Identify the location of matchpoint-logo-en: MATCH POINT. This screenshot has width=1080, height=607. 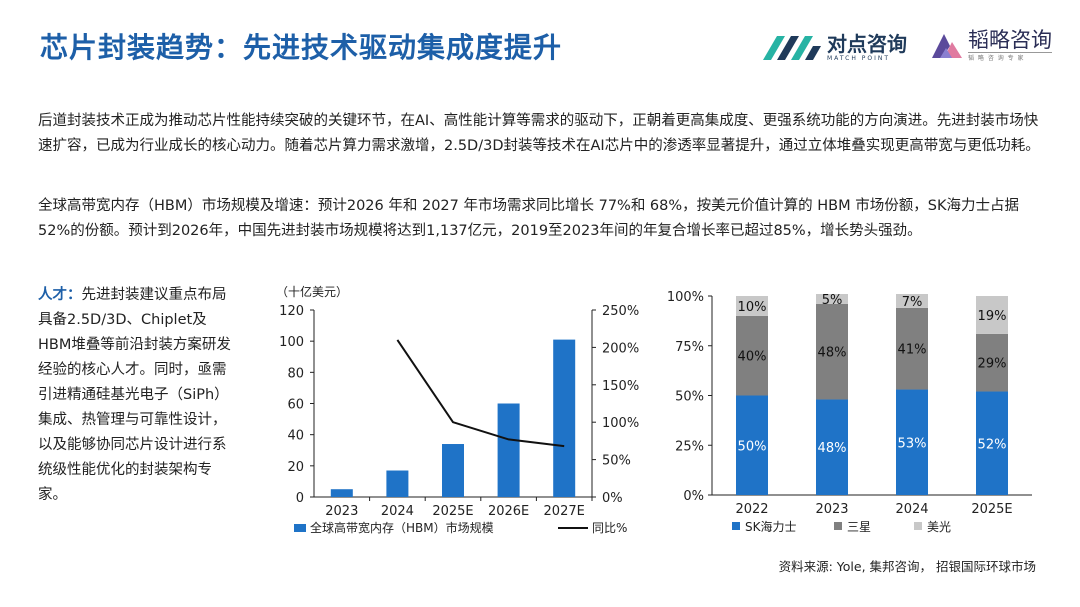
(859, 58).